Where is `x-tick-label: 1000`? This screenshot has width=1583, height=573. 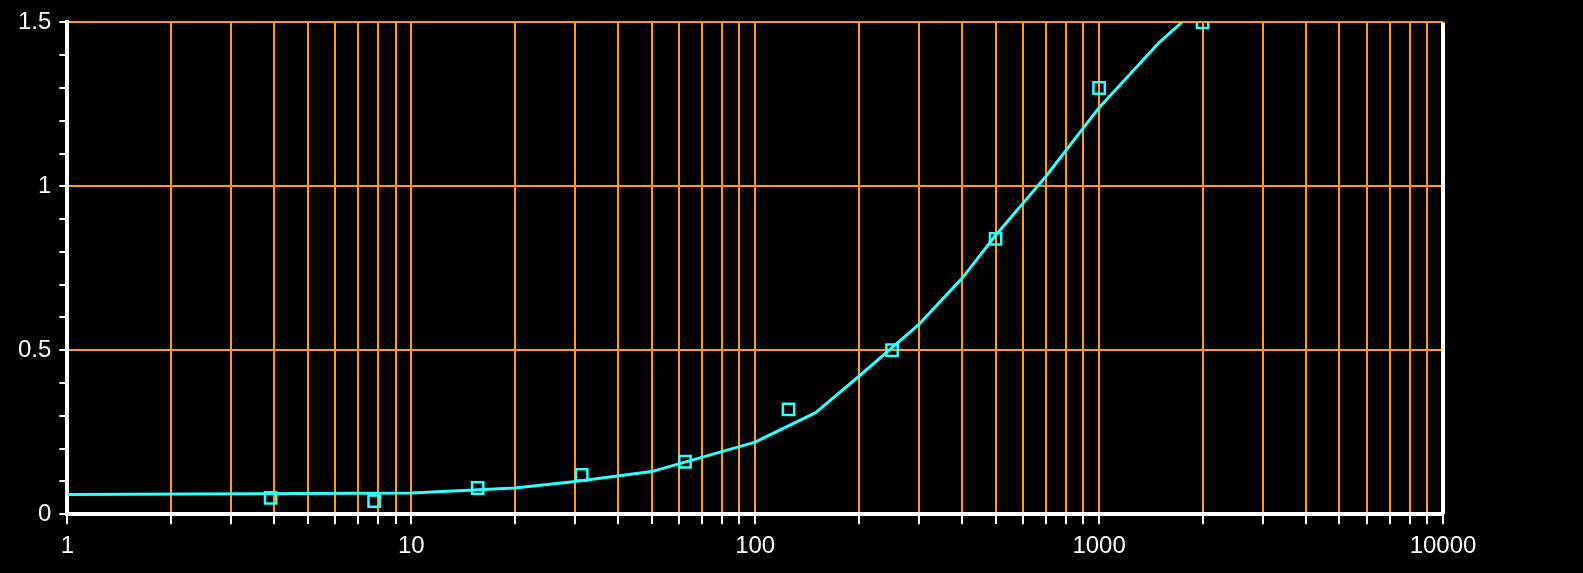 x-tick-label: 1000 is located at coordinates (1099, 545).